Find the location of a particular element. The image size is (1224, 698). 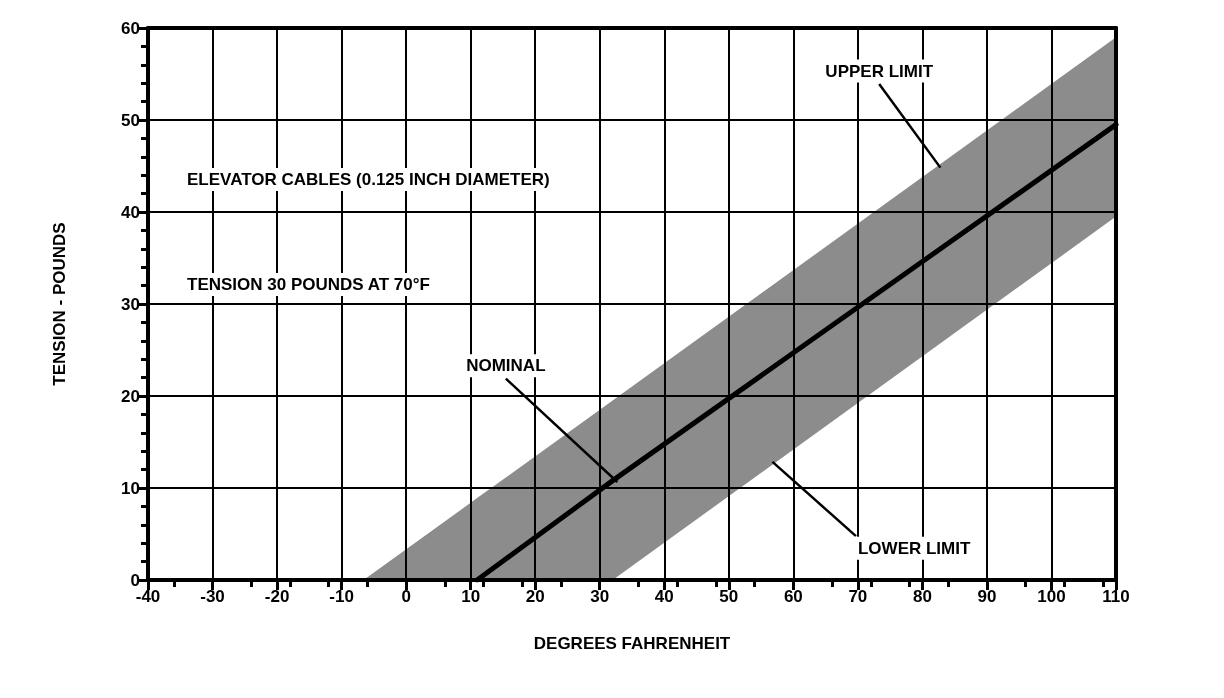

x-tick-label: 20 is located at coordinates (535, 596).